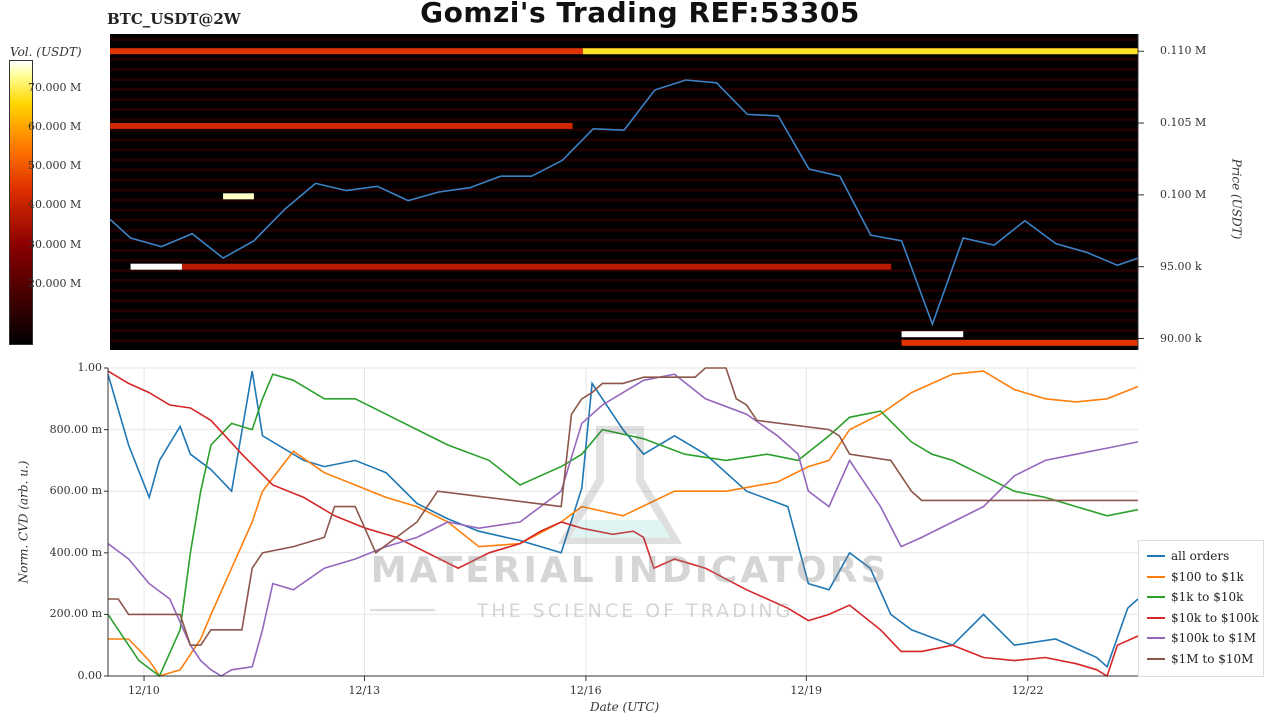 The image size is (1280, 720). What do you see at coordinates (75, 429) in the screenshot?
I see `cvd-y-tick-label: 800.00 m` at bounding box center [75, 429].